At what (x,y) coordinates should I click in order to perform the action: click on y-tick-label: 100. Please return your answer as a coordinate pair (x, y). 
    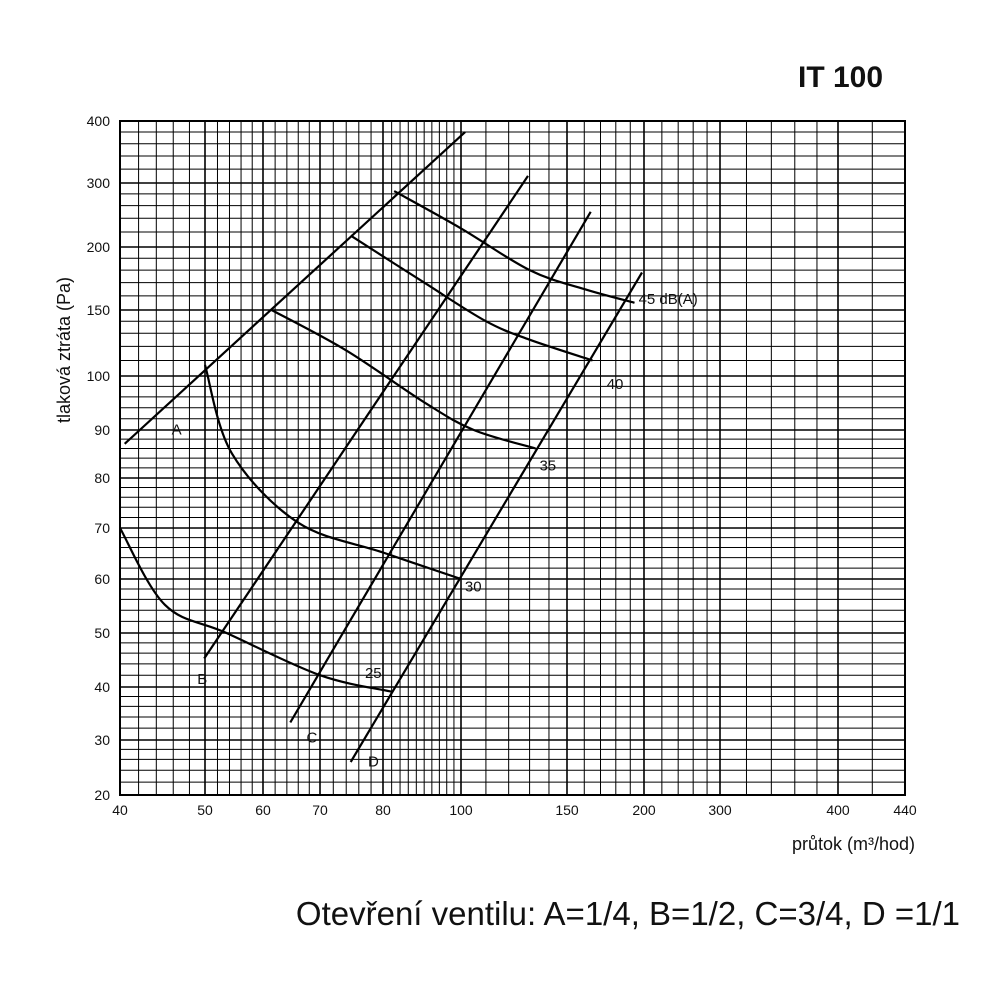
    Looking at the image, I should click on (99, 376).